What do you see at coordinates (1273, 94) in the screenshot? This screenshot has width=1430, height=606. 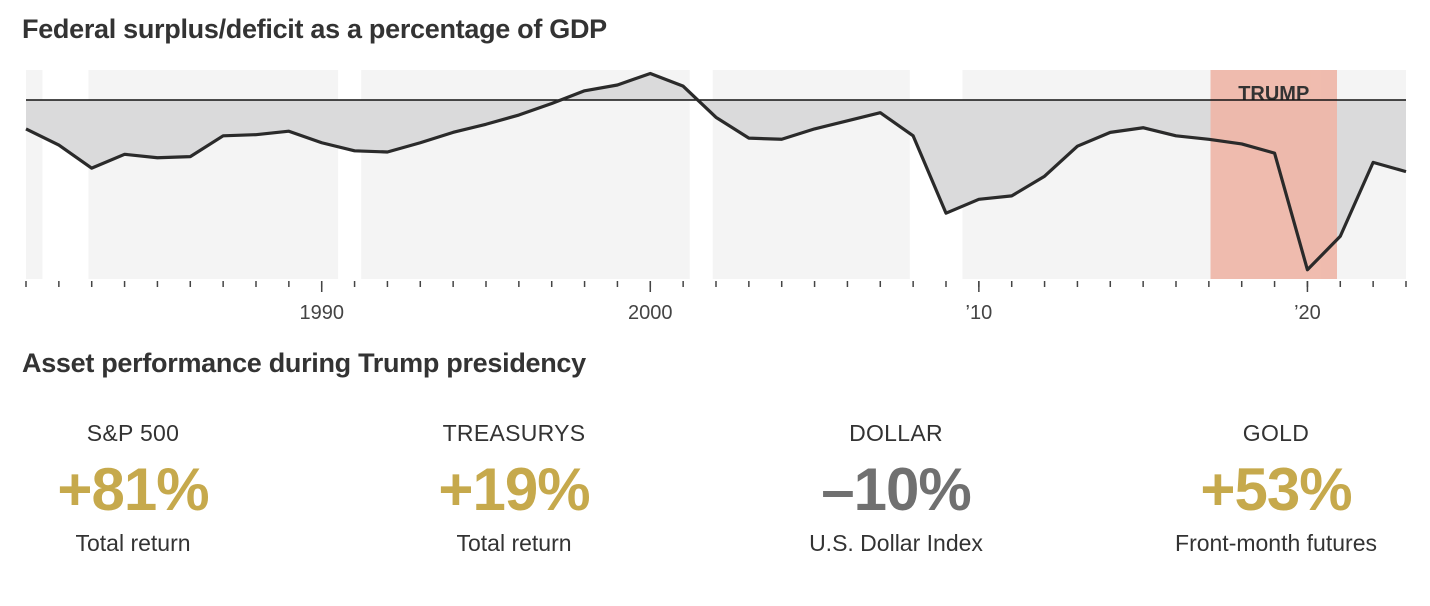 I see `trump-label: TRUMP` at bounding box center [1273, 94].